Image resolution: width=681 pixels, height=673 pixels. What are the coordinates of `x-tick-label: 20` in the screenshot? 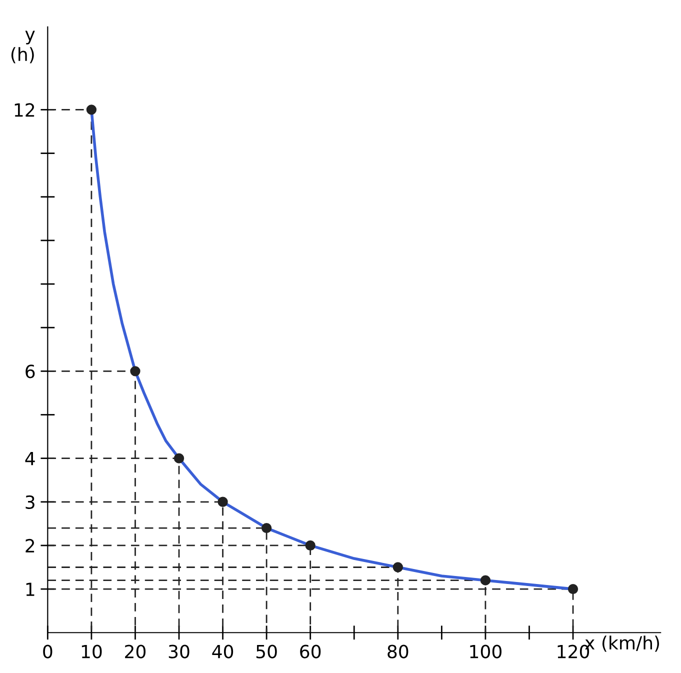 It's located at (135, 651).